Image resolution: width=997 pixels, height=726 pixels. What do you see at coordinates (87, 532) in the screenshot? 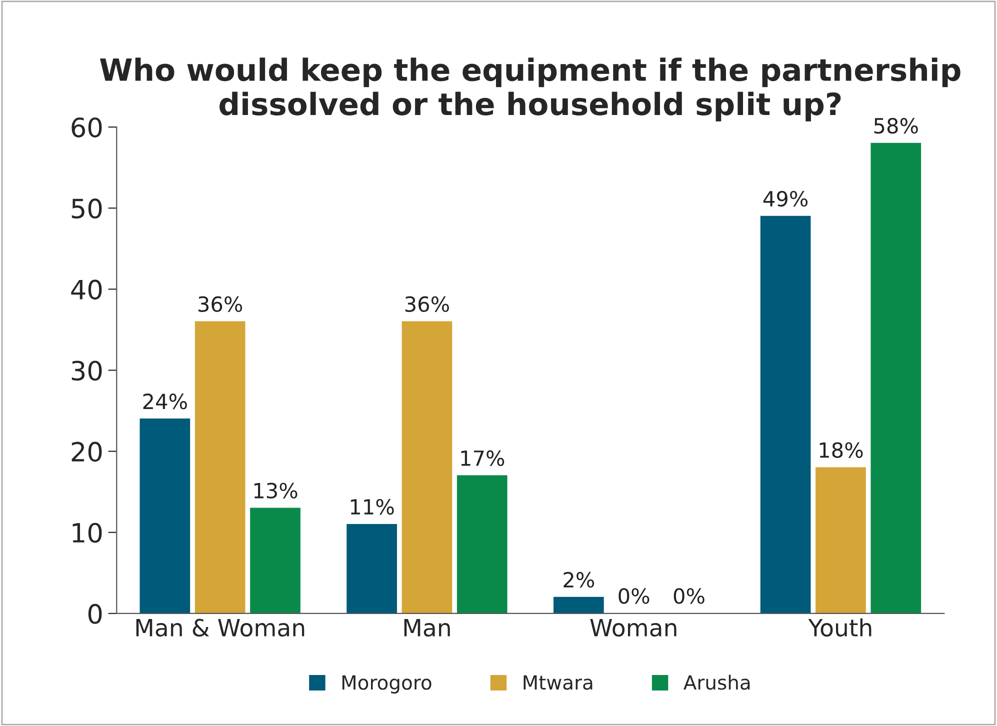
I see `y-tick-label: 10` at bounding box center [87, 532].